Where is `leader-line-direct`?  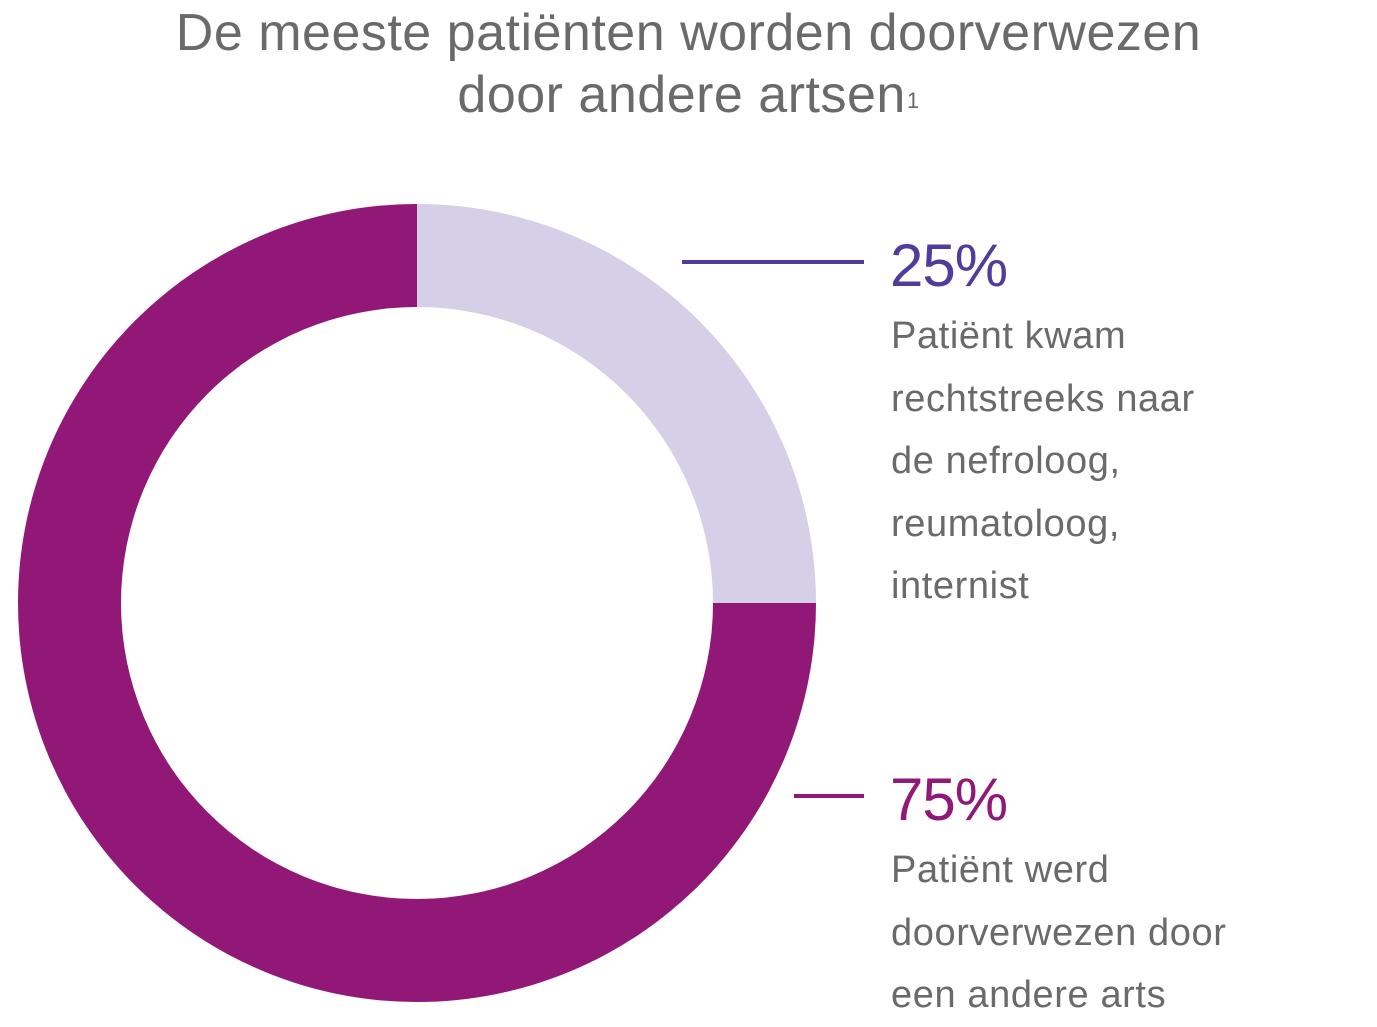 leader-line-direct is located at coordinates (773, 262).